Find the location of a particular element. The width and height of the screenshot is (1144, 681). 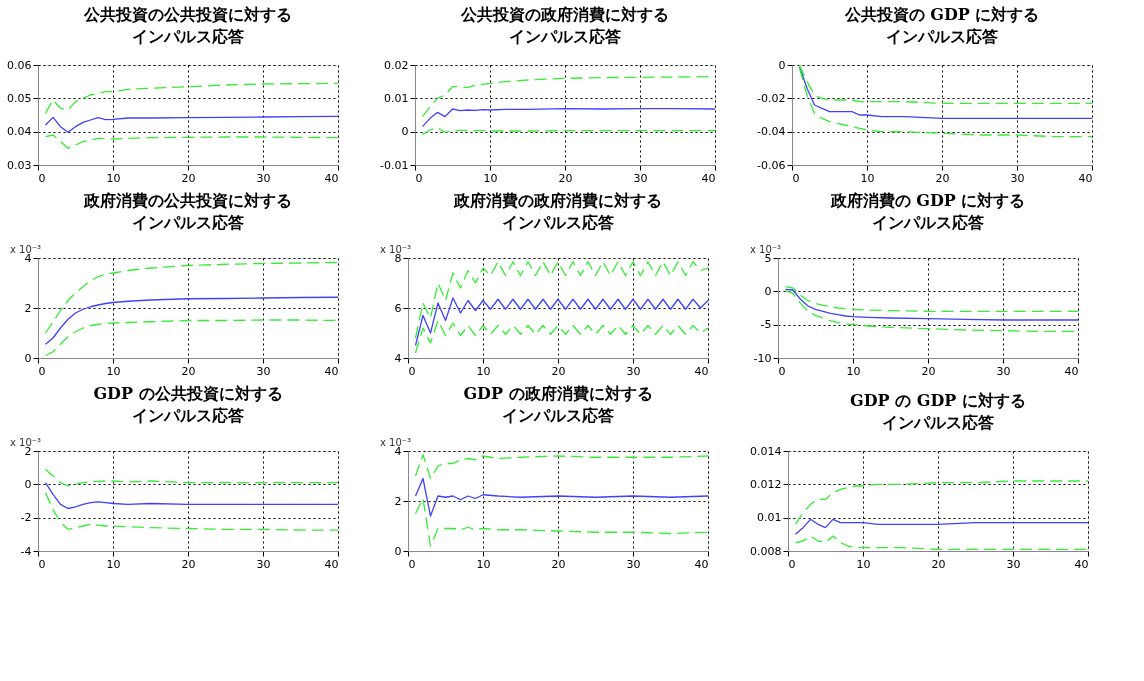

chart-title: 政府消費の GDP に対するインパルス応答 is located at coordinates (927, 211).